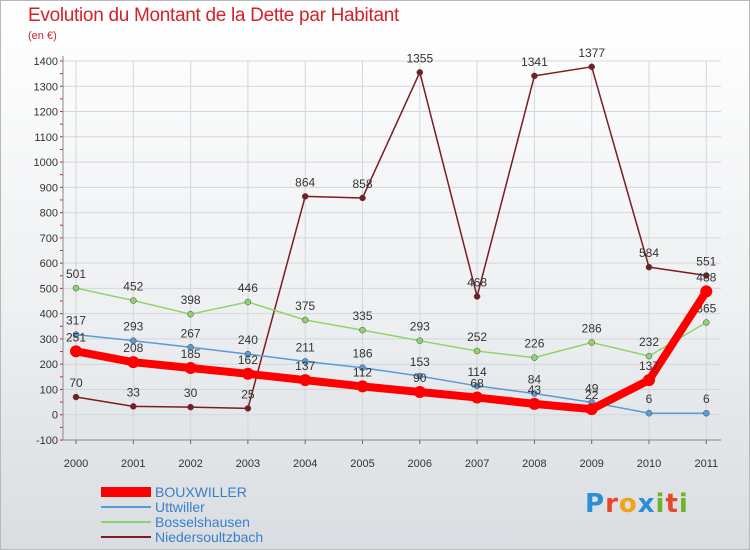  Describe the element at coordinates (649, 253) in the screenshot. I see `data-label: 584` at that location.